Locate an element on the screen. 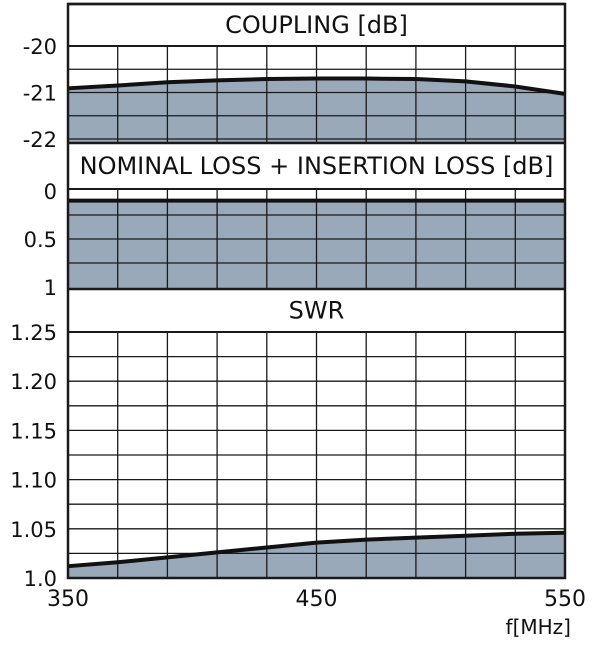 The width and height of the screenshot is (600, 646). loss-y-tick-label: 0 is located at coordinates (50, 192).